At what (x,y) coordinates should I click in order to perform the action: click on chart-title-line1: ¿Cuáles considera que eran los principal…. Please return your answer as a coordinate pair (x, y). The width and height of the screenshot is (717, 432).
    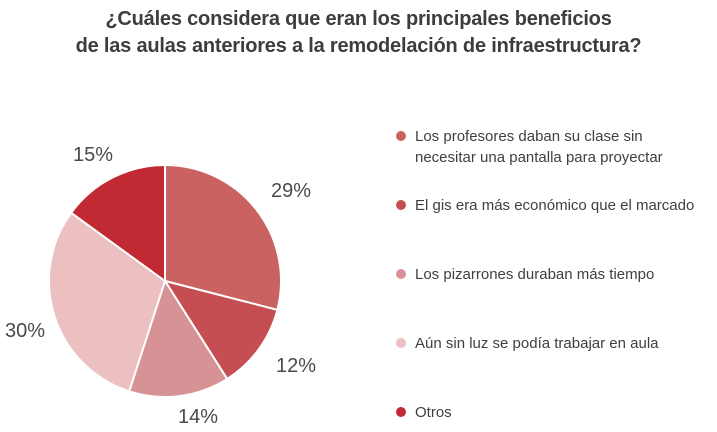
    Looking at the image, I should click on (358, 19).